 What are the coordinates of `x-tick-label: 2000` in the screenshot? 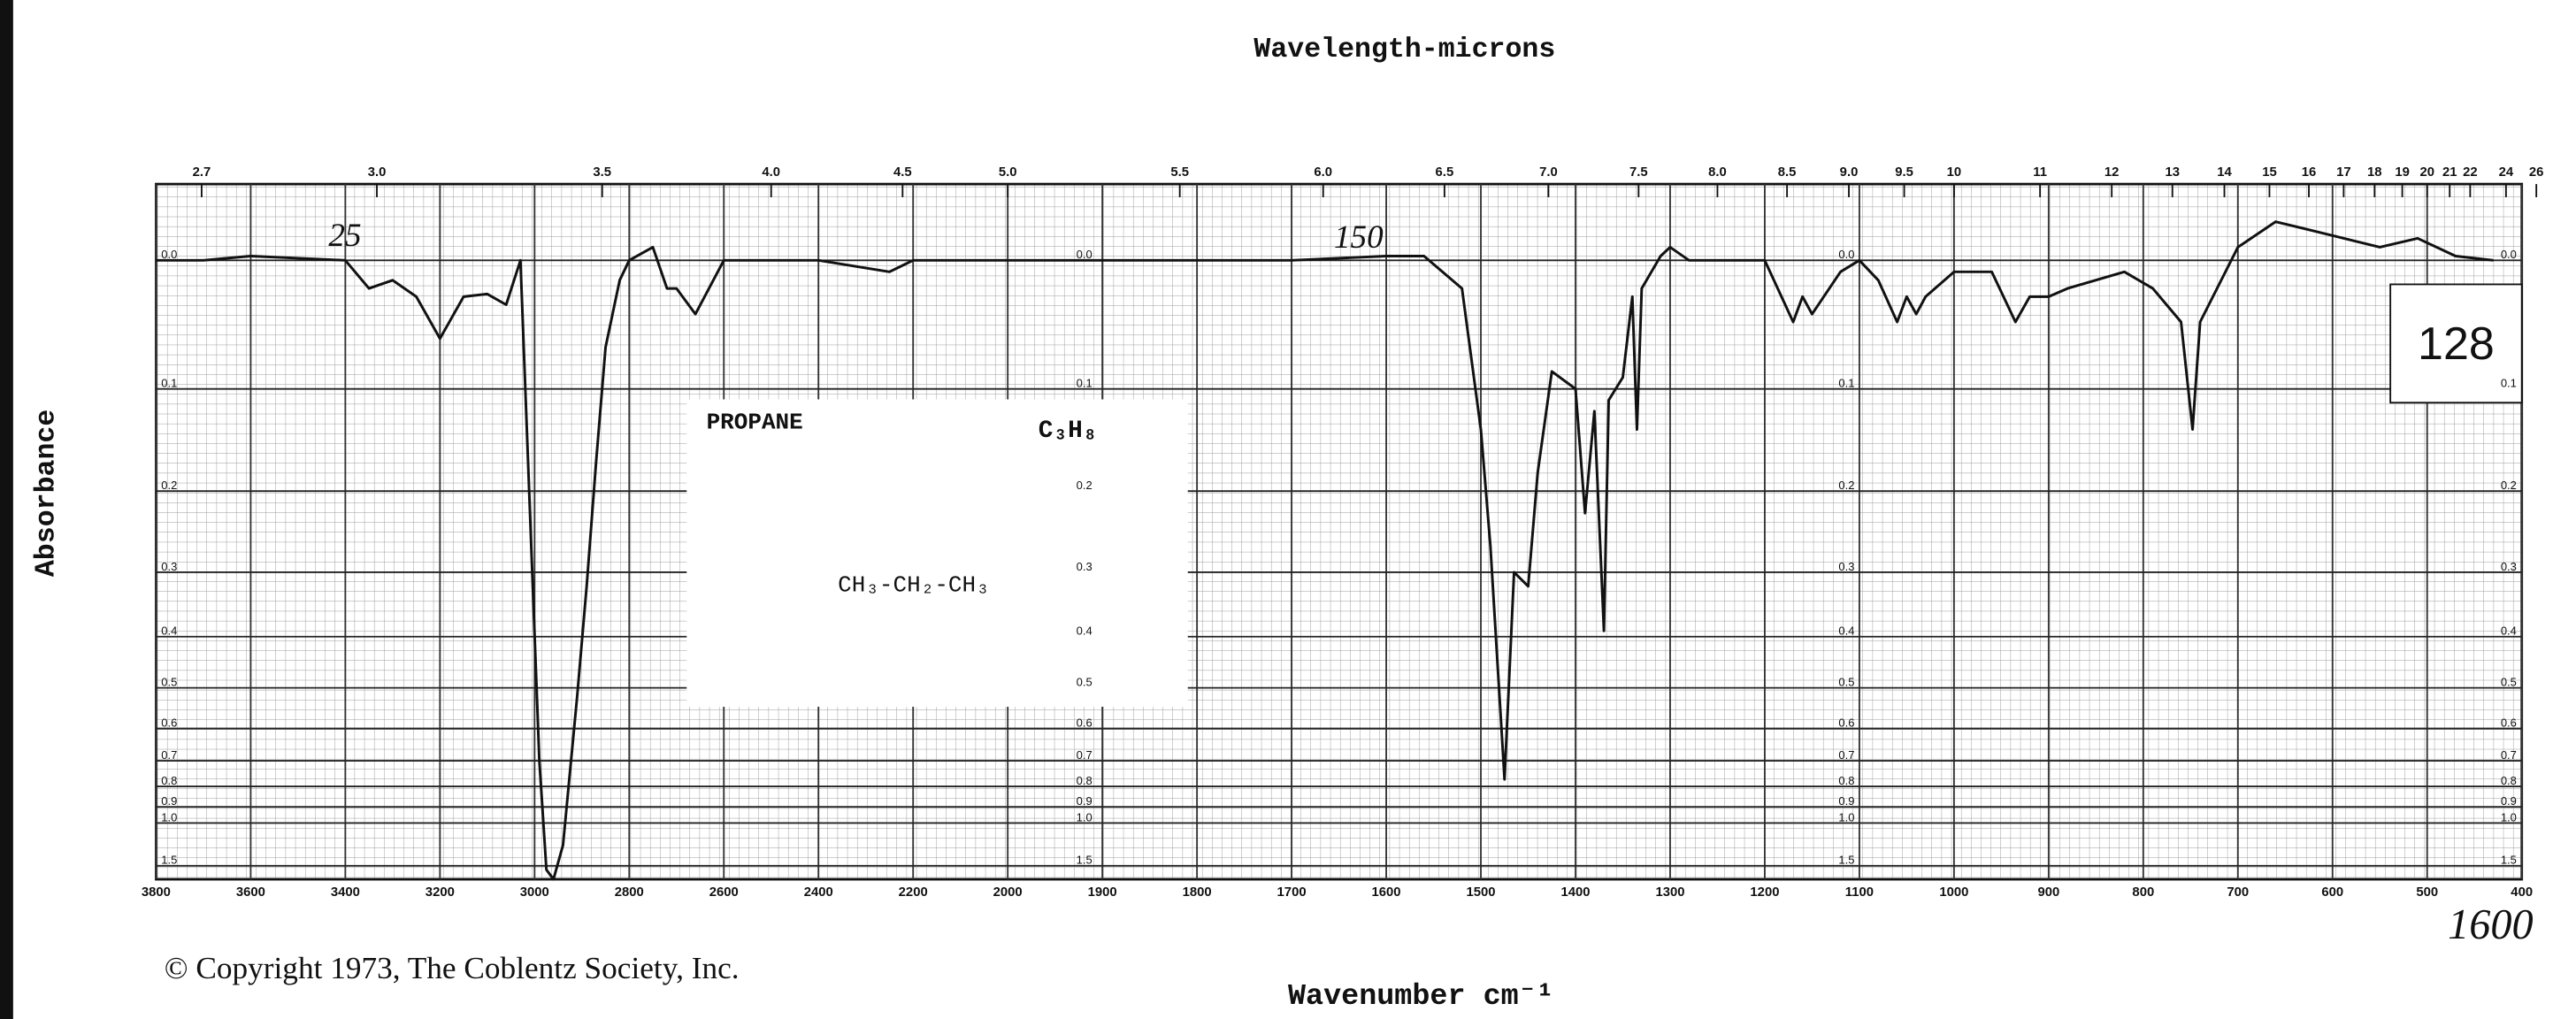 It's located at (1008, 893).